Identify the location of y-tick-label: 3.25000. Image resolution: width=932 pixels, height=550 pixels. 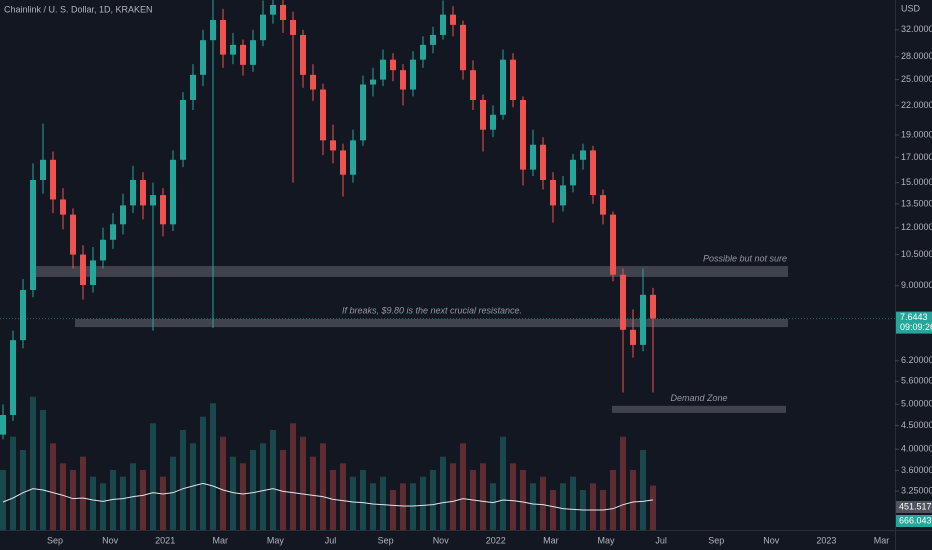
(916, 490).